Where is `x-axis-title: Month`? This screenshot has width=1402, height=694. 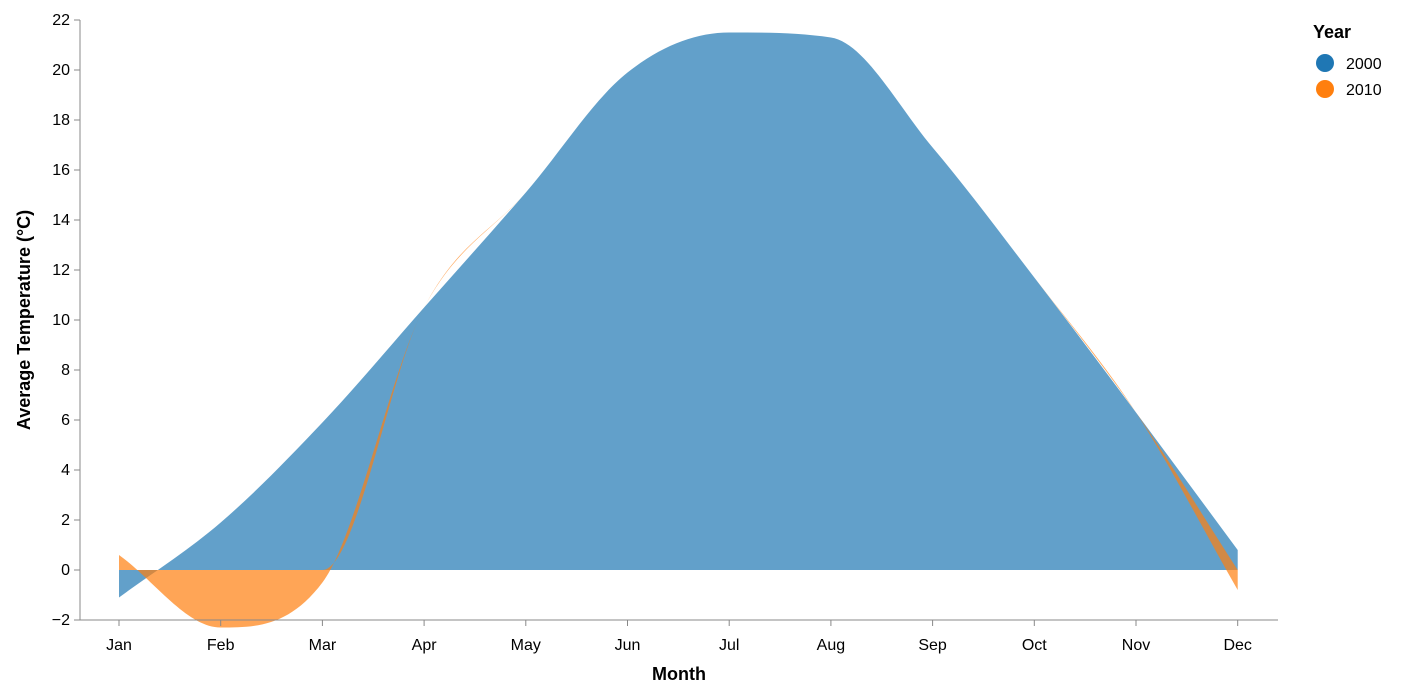 x-axis-title: Month is located at coordinates (679, 674).